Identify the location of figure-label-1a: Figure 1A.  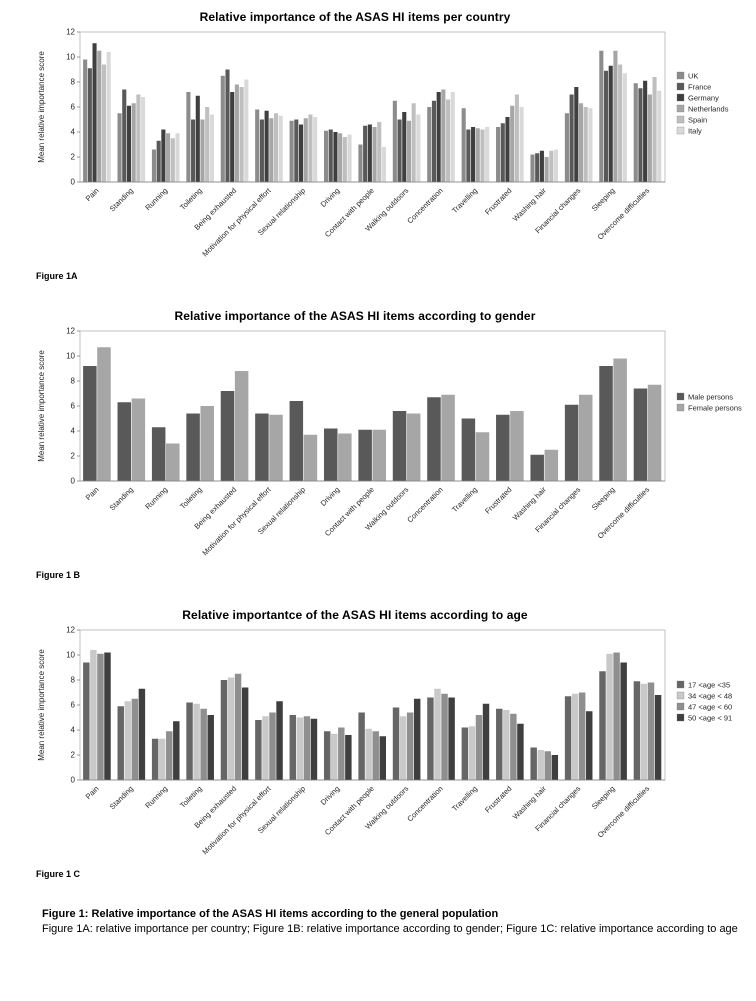
(57, 276).